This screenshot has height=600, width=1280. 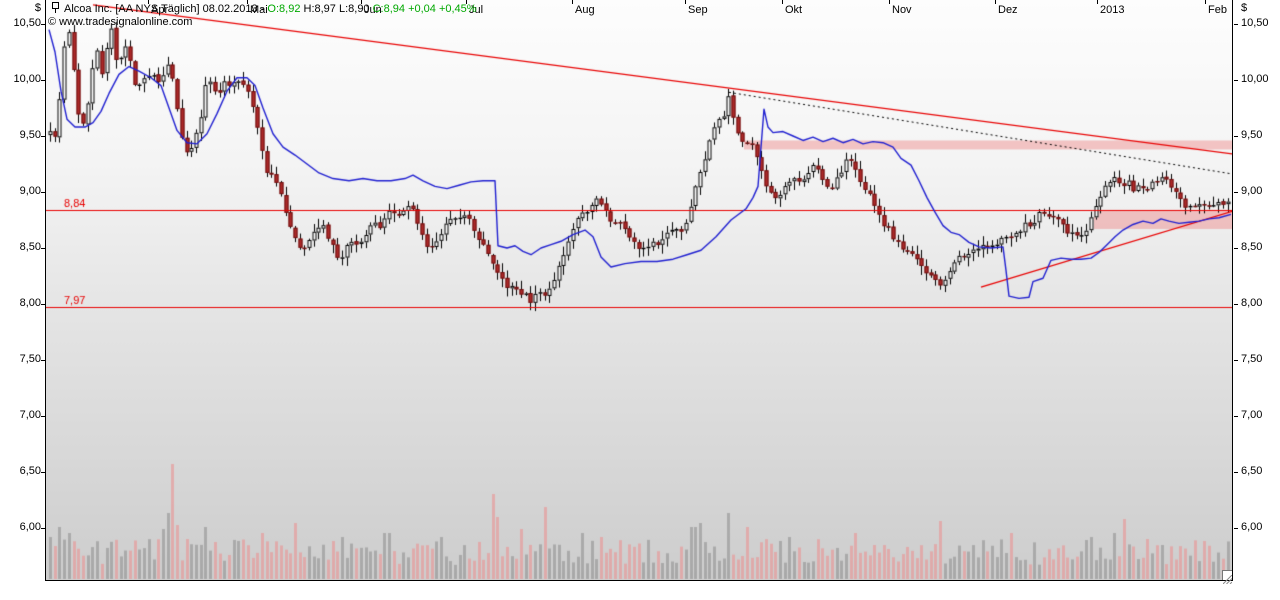 I want to click on y-tick-label-right: 9,00, so click(x=1252, y=191).